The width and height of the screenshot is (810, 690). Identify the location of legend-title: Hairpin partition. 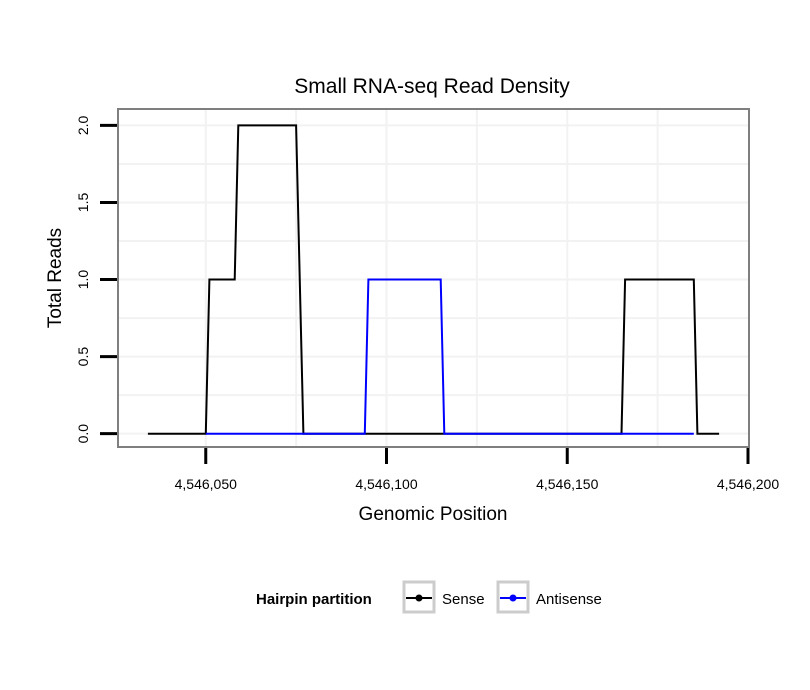
(314, 599).